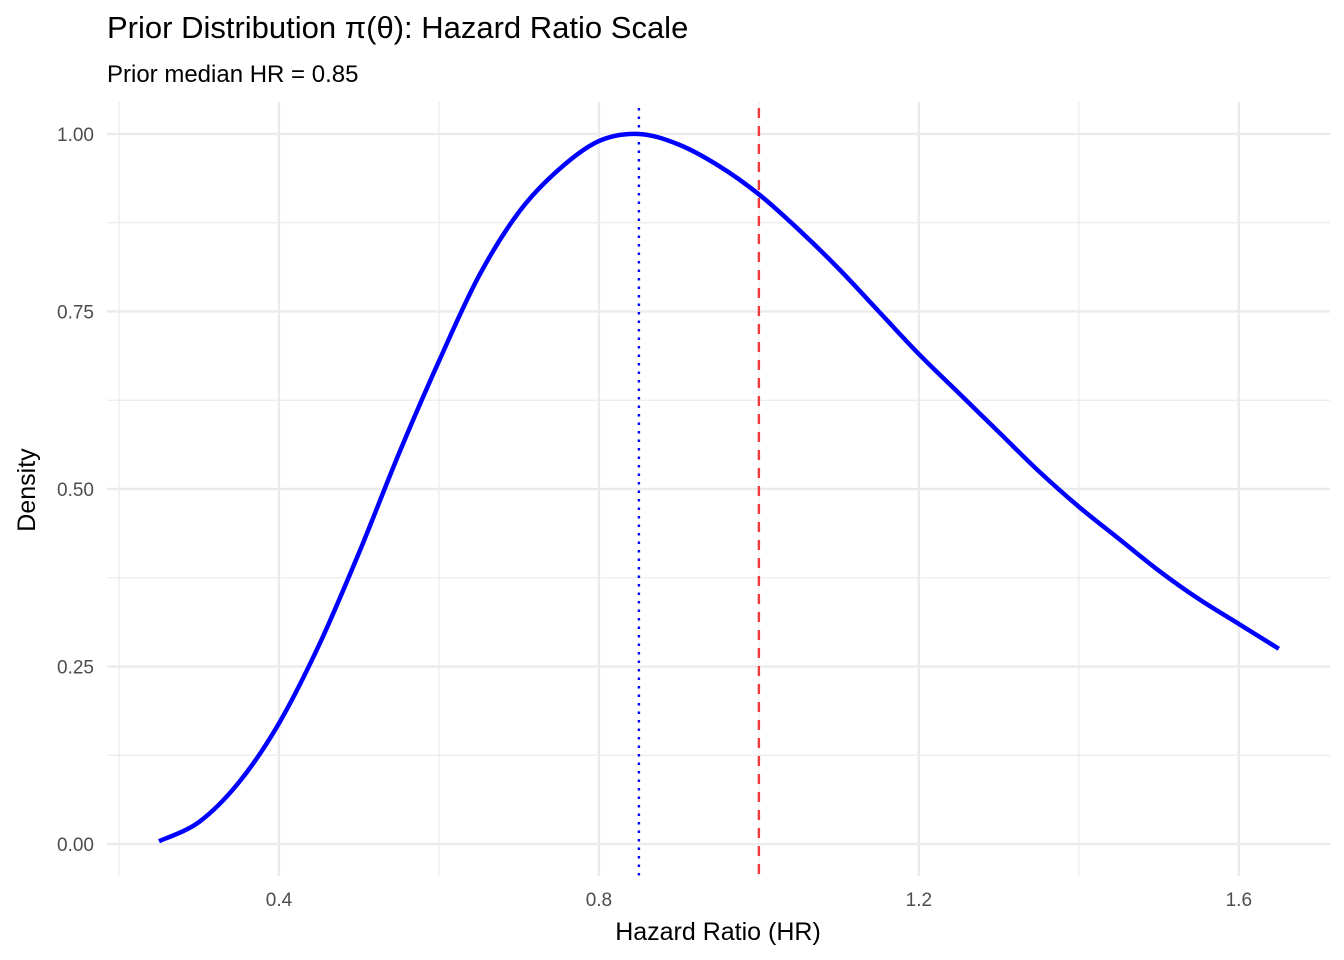  I want to click on x-tick-label: 0.8, so click(599, 900).